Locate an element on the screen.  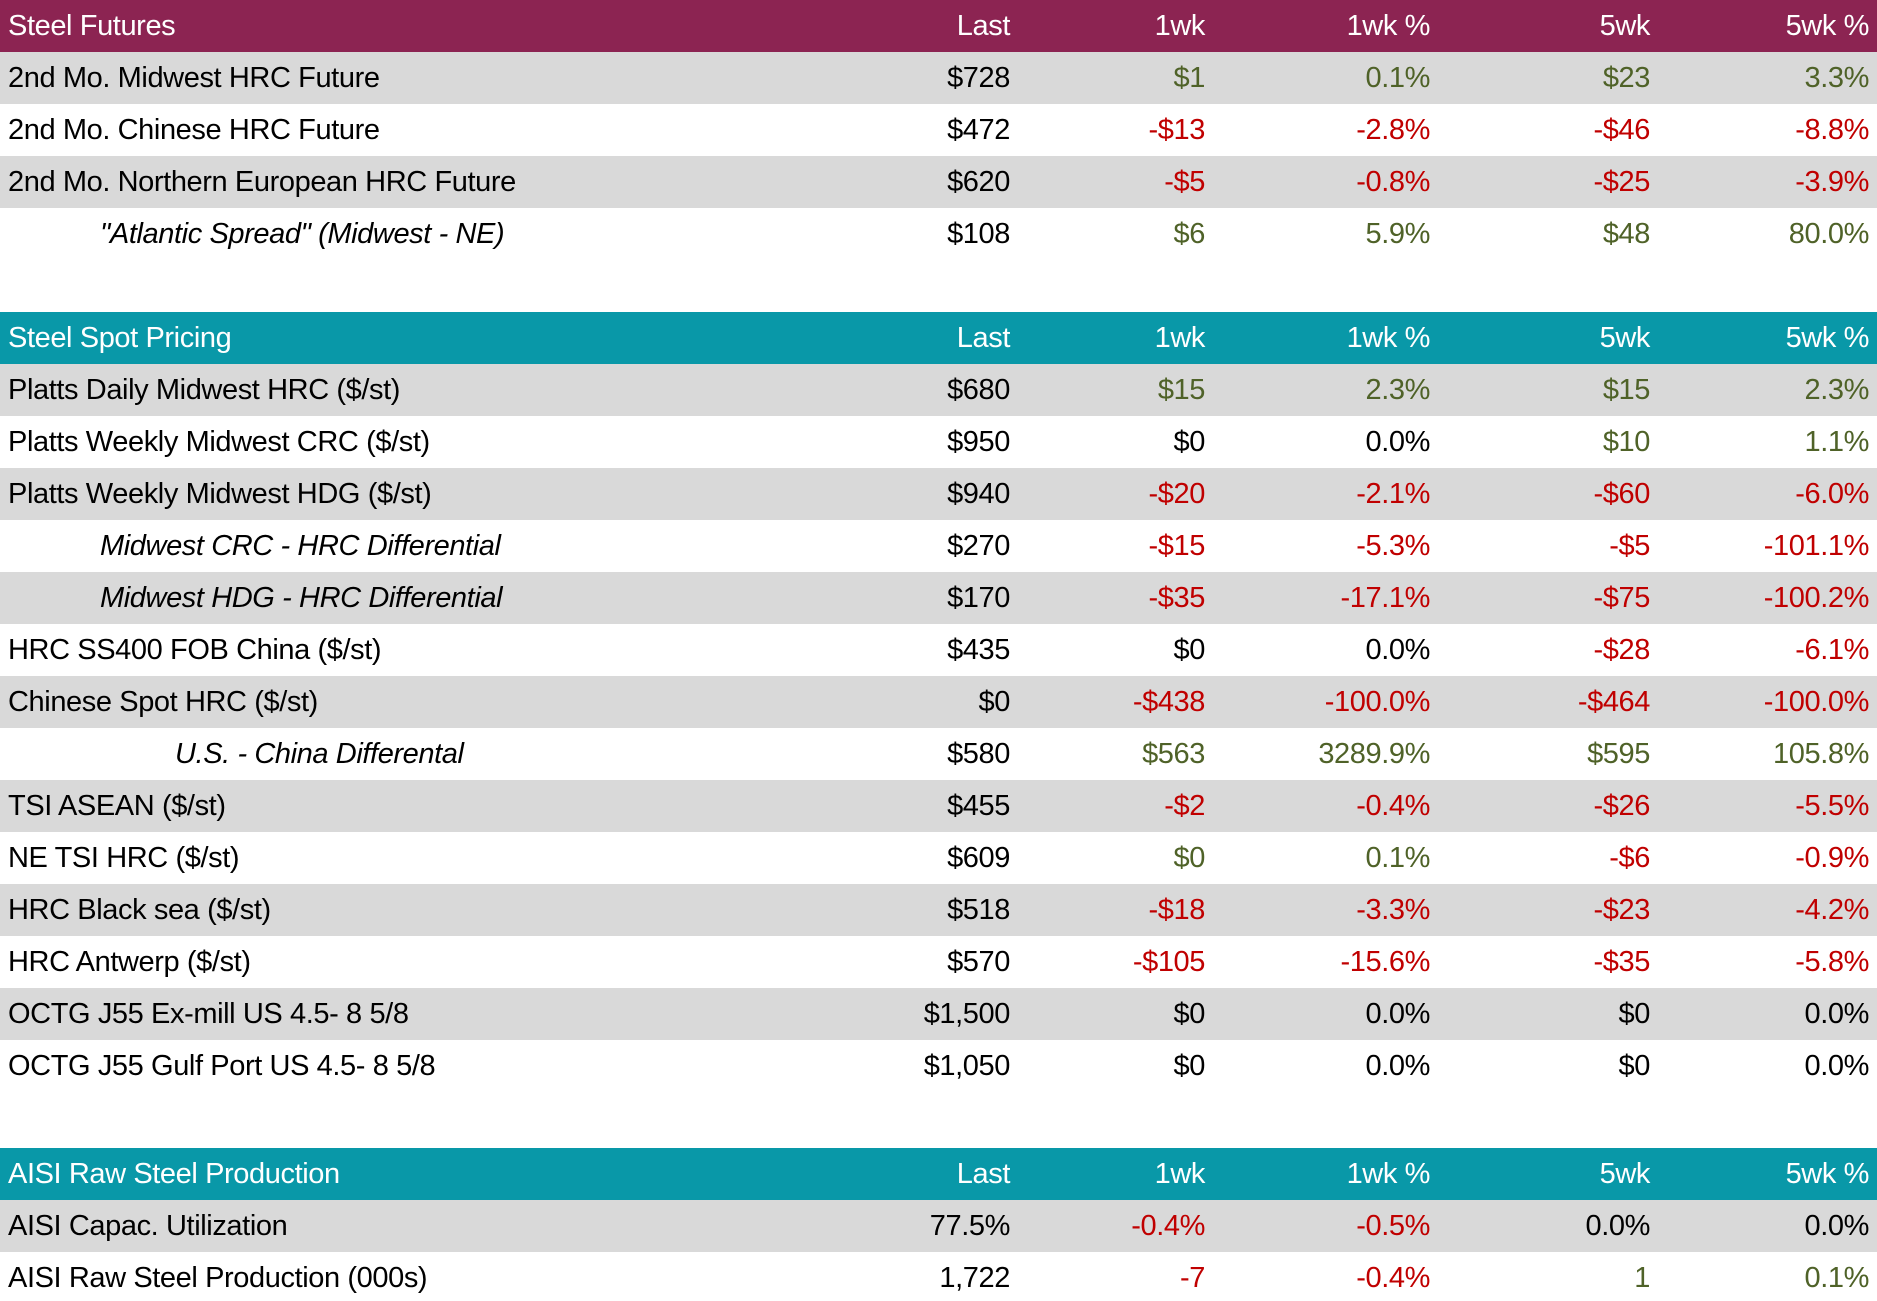
row-label: TSI ASEAN ($/st) is located at coordinates (117, 806).